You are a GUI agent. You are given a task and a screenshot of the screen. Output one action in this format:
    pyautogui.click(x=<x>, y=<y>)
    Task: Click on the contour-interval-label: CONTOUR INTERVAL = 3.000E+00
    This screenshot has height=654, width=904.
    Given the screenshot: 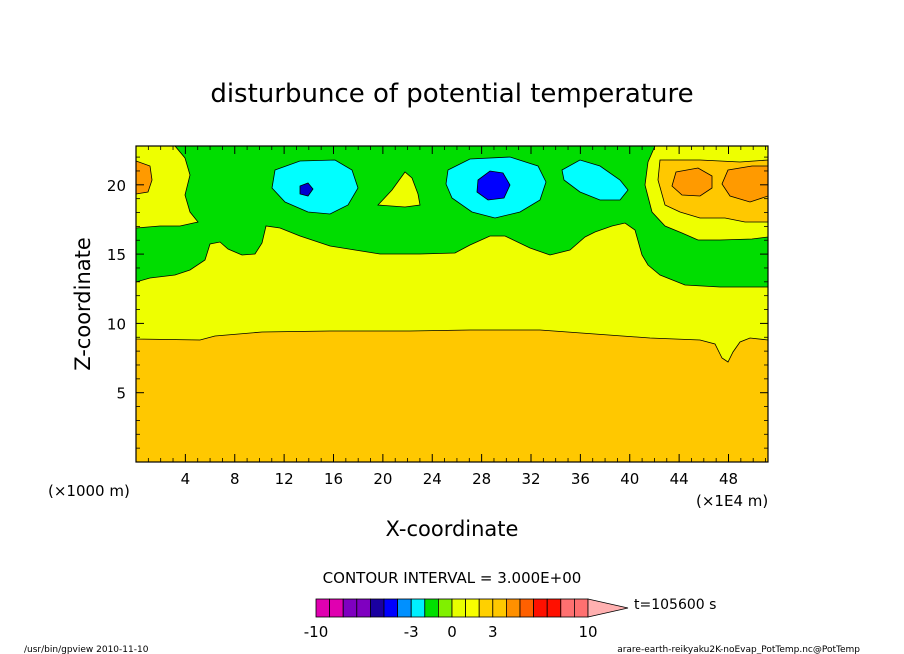 What is the action you would take?
    pyautogui.click(x=452, y=578)
    